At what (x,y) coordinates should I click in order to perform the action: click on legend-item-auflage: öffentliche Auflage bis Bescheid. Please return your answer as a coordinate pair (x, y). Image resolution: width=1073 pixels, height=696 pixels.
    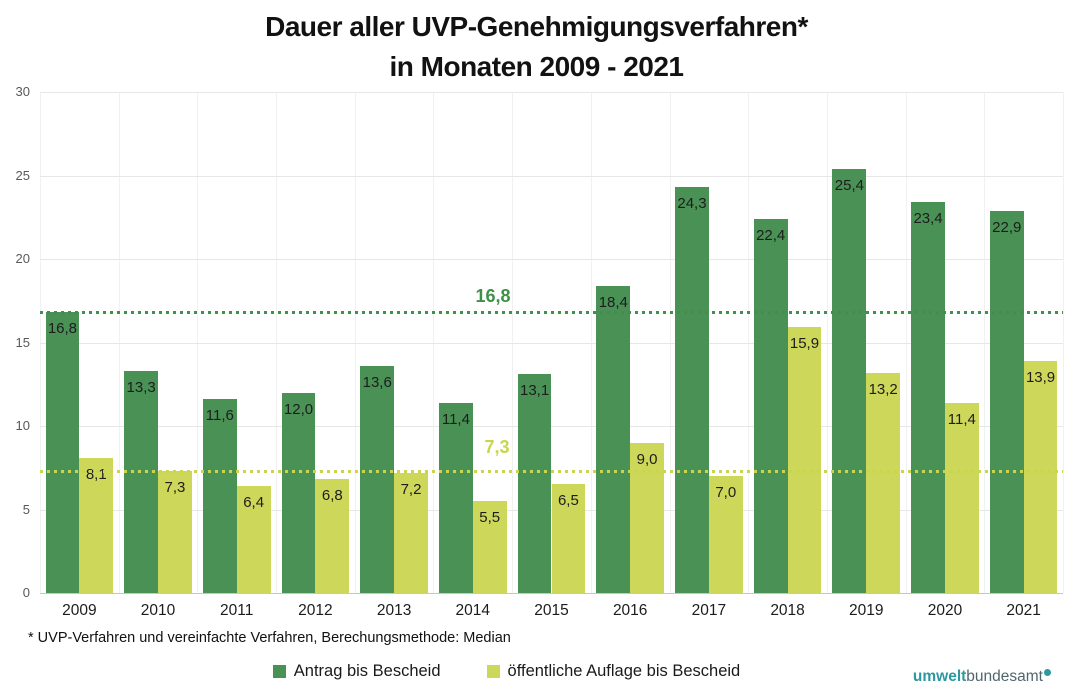
    Looking at the image, I should click on (613, 671).